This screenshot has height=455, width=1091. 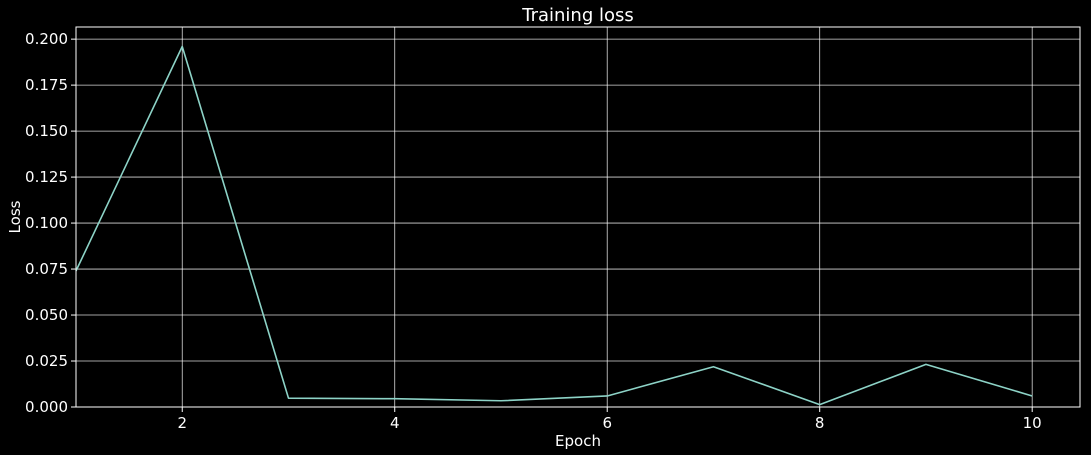 What do you see at coordinates (1032, 423) in the screenshot?
I see `x-tick-label: 10` at bounding box center [1032, 423].